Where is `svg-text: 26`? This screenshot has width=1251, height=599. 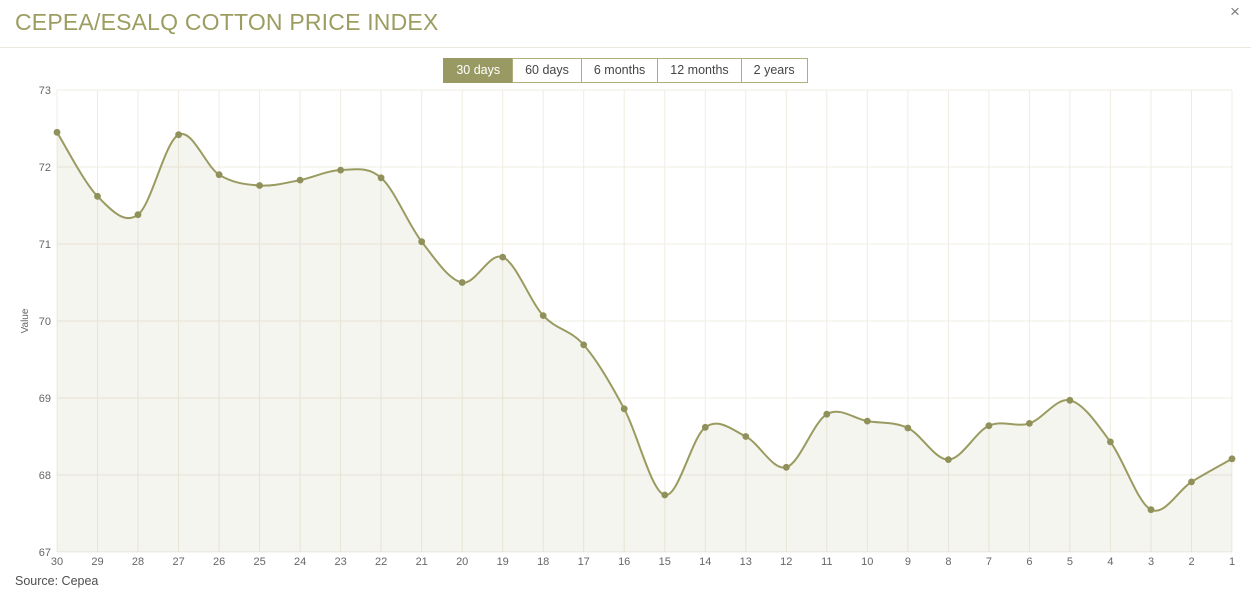 svg-text: 26 is located at coordinates (219, 562).